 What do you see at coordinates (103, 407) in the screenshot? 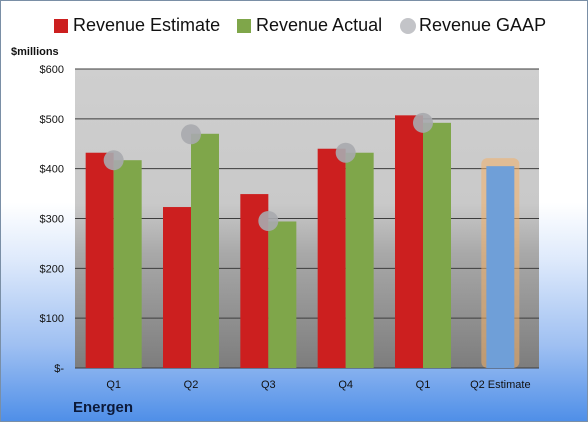
I see `company-name: Energen` at bounding box center [103, 407].